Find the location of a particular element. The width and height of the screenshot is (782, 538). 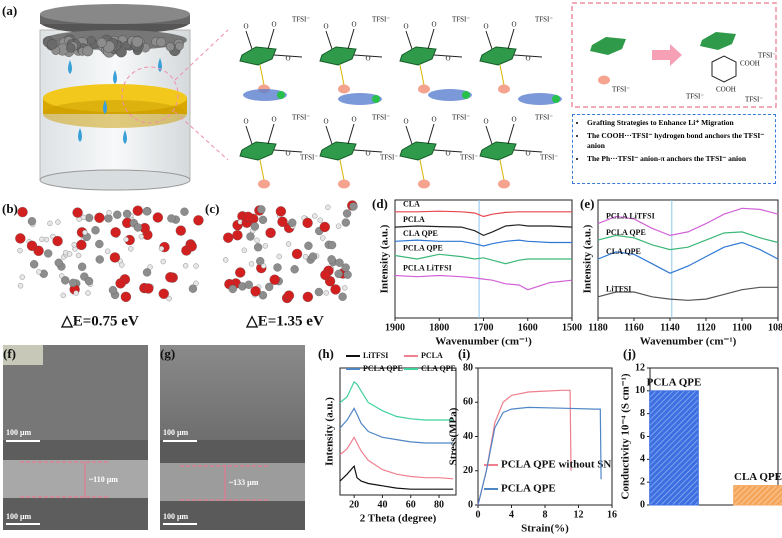

panel-label: (g) is located at coordinates (167, 353).